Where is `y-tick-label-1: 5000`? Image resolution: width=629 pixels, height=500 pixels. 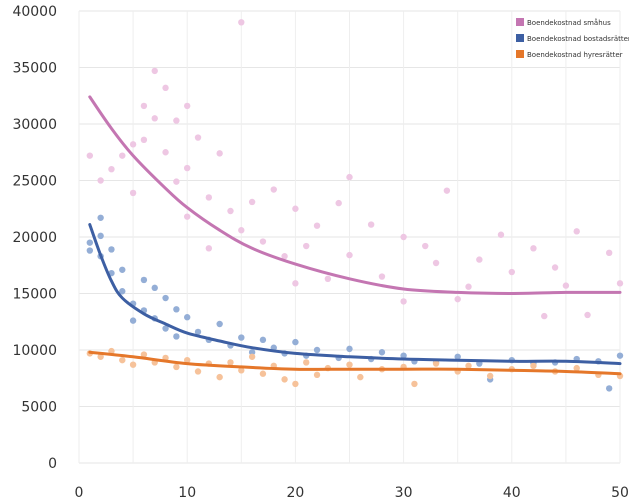
y-tick-label-1: 5000 is located at coordinates (39, 408).